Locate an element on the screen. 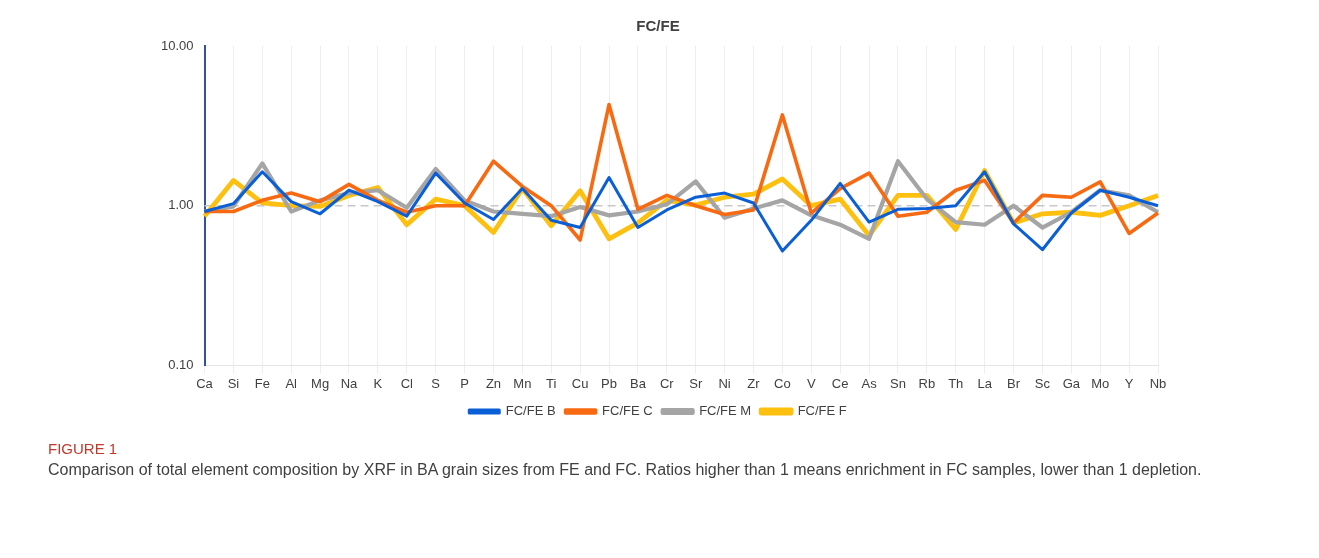  x-tick-label: Si is located at coordinates (233, 383).